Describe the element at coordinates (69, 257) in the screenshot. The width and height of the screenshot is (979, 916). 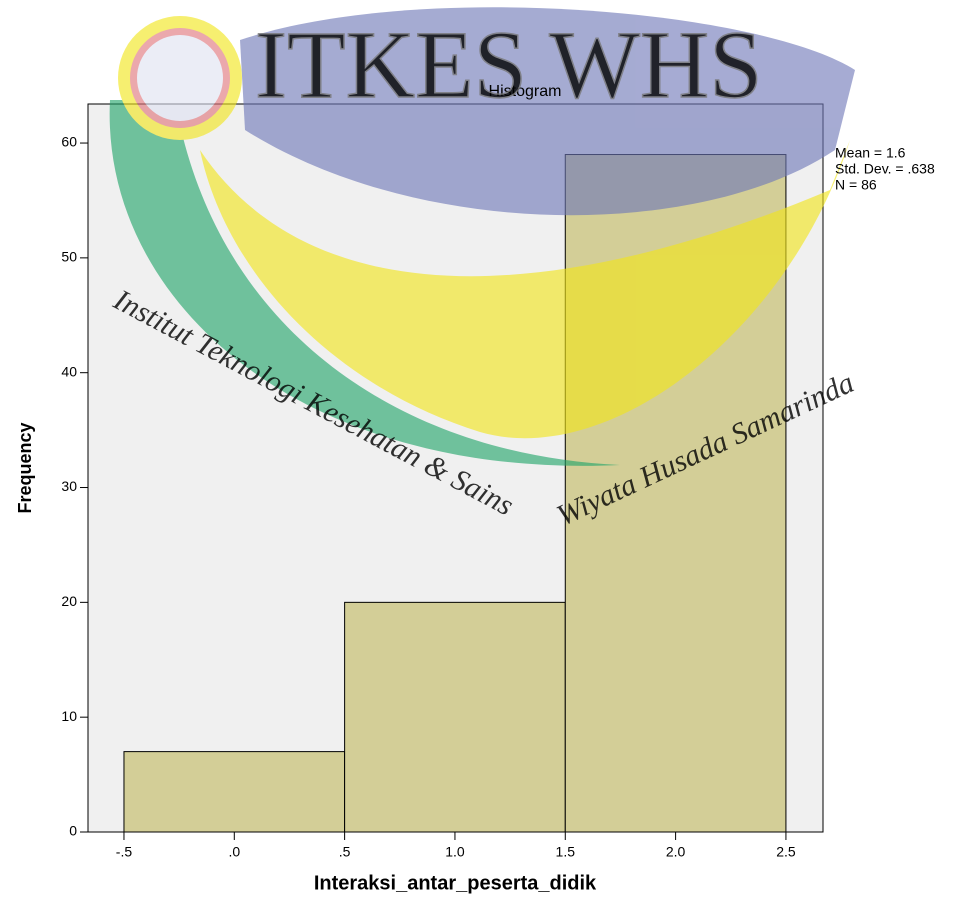
I see `y-tick-label: 50` at that location.